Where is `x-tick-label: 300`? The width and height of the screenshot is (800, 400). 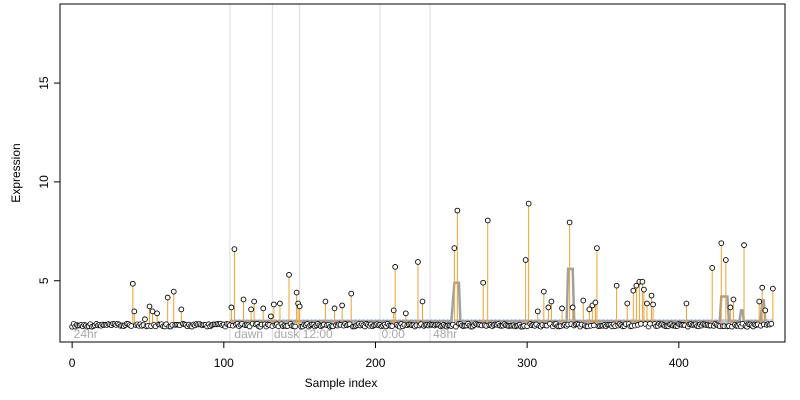
x-tick-label: 300 is located at coordinates (527, 363).